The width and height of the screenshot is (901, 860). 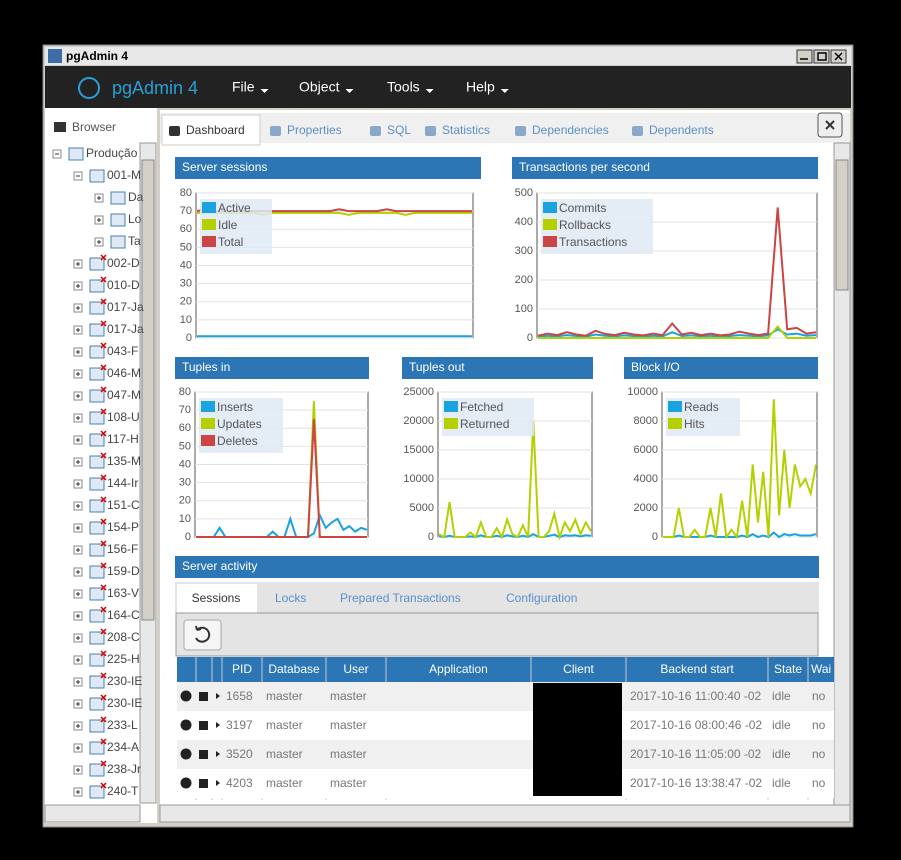 What do you see at coordinates (106, 614) in the screenshot?
I see `tree-node: 164-C` at bounding box center [106, 614].